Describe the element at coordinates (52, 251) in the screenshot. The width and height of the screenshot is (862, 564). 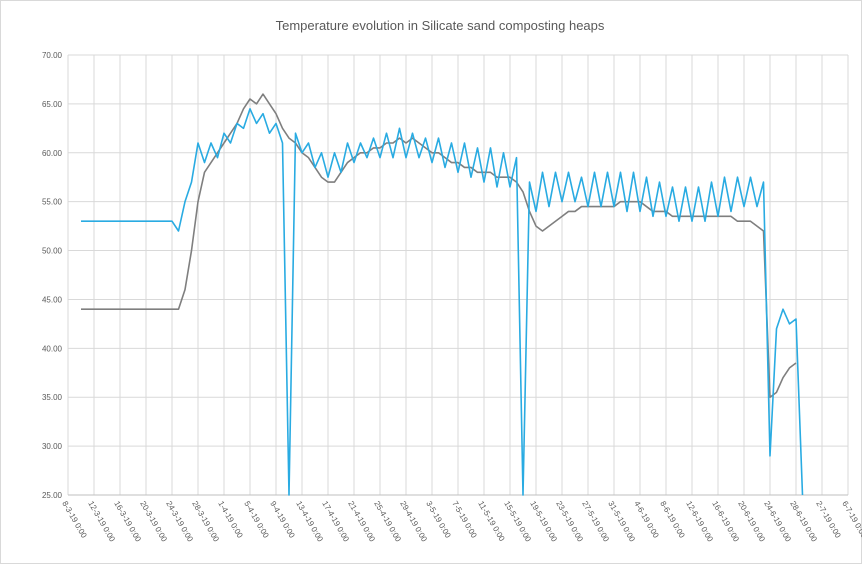
I see `y-tick-label: 50.00` at that location.